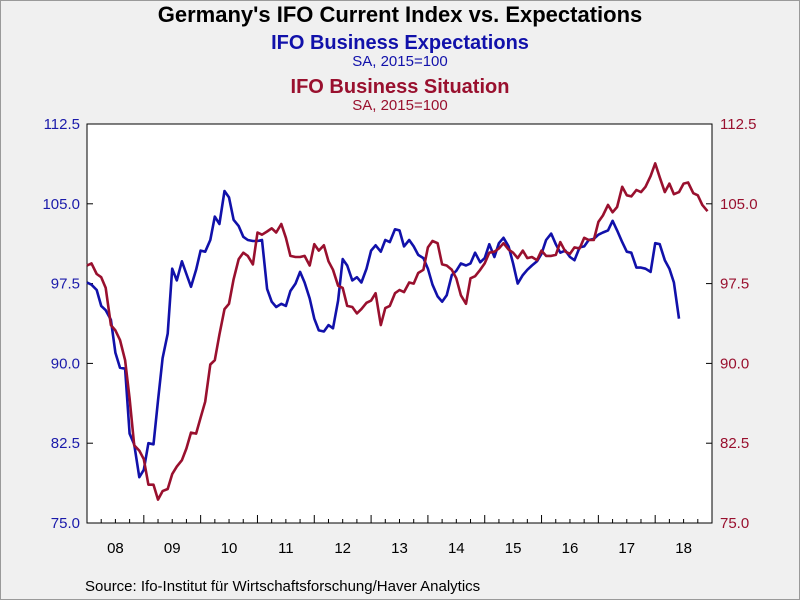 This screenshot has height=600, width=800. Describe the element at coordinates (172, 548) in the screenshot. I see `x-tick-label: 09` at that location.